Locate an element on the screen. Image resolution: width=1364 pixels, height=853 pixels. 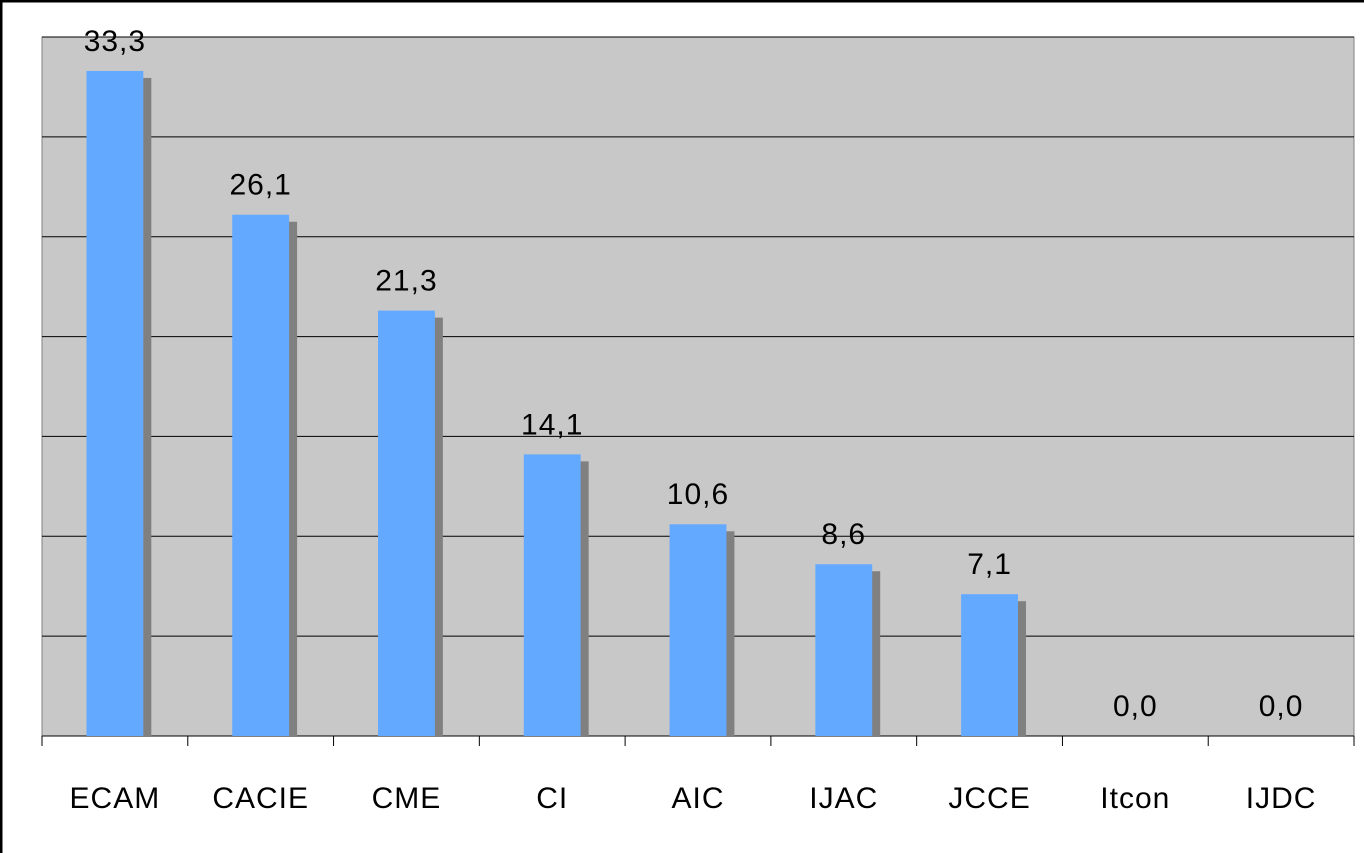
x-tick-label: JCCE is located at coordinates (989, 798).